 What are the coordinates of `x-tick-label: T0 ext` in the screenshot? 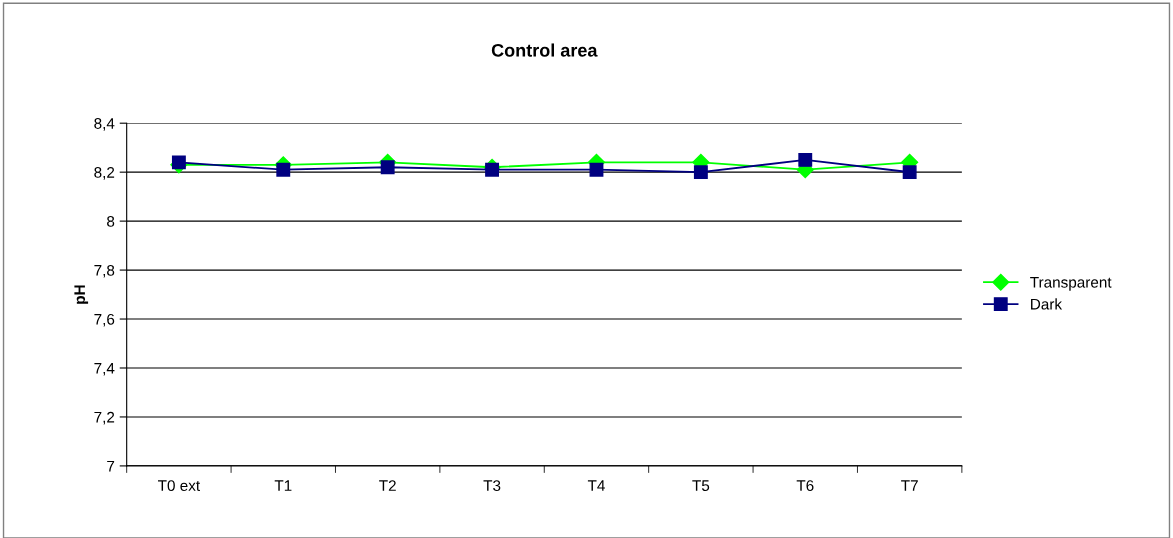 It's located at (179, 486).